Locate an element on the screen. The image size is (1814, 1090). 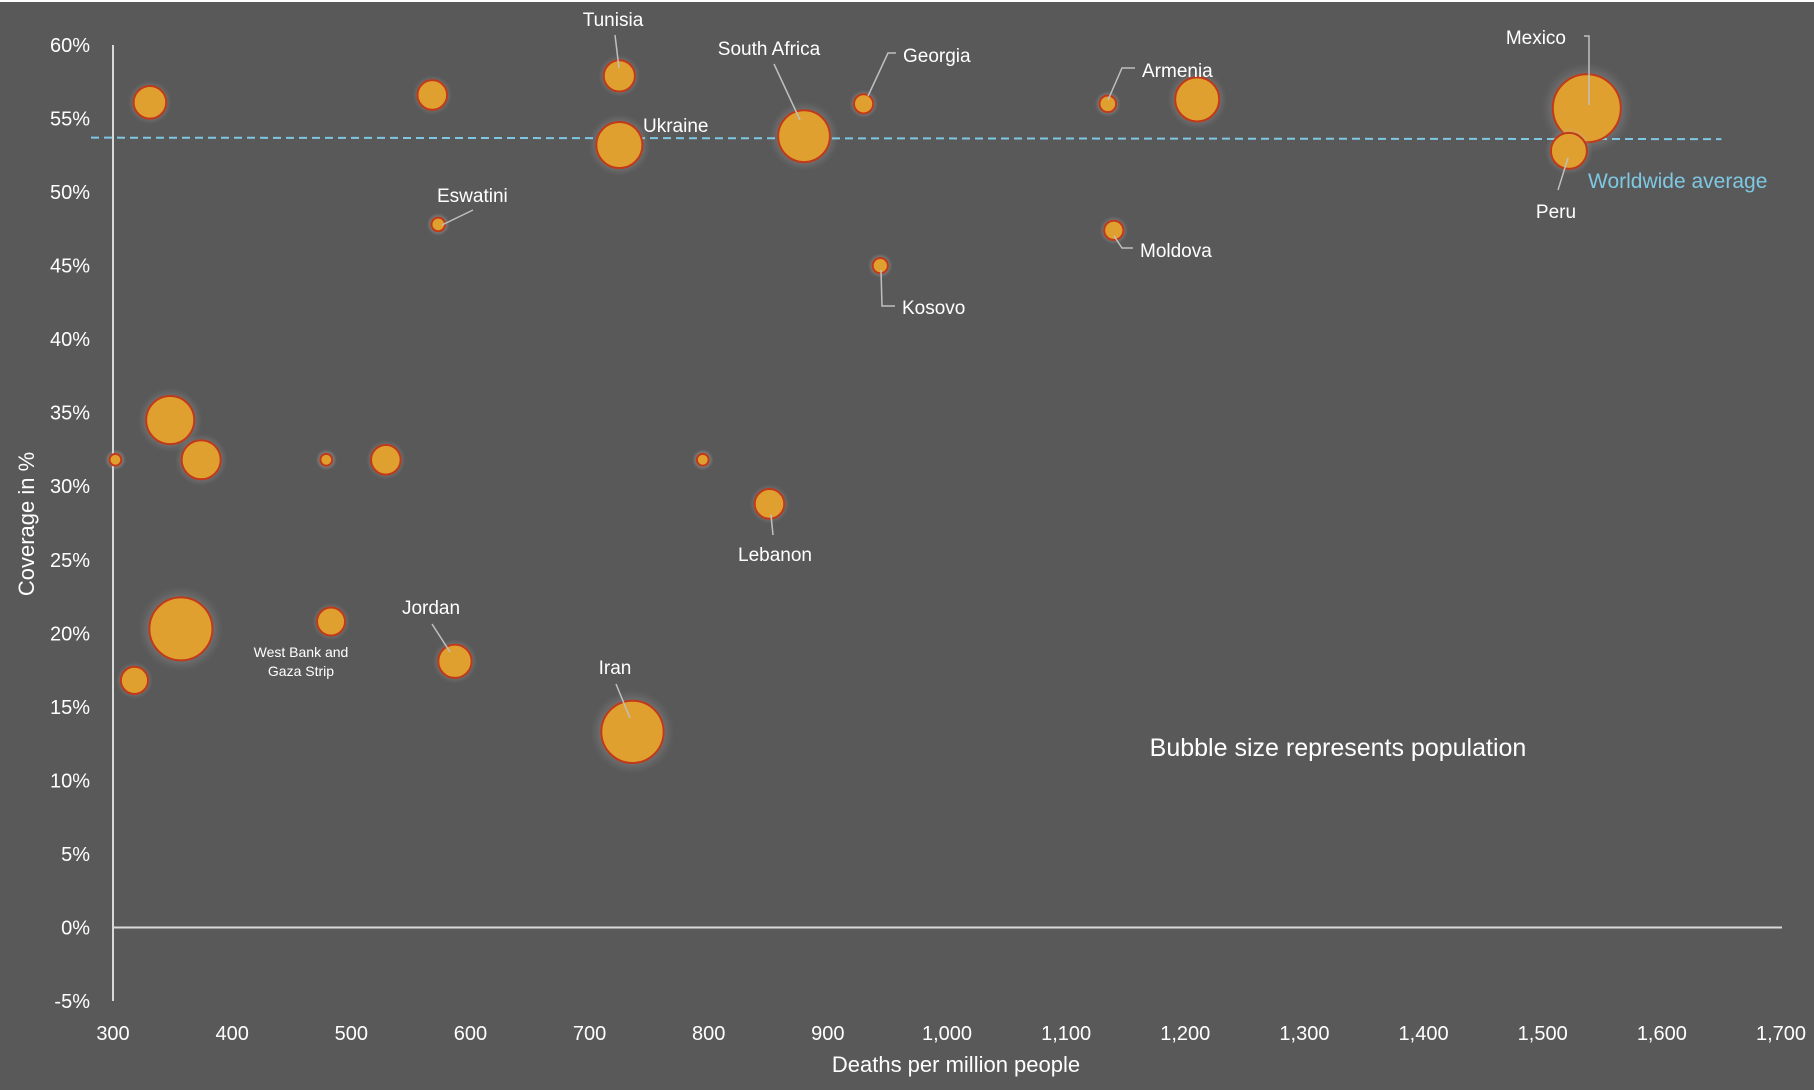
point-label: Moldova is located at coordinates (1176, 251).